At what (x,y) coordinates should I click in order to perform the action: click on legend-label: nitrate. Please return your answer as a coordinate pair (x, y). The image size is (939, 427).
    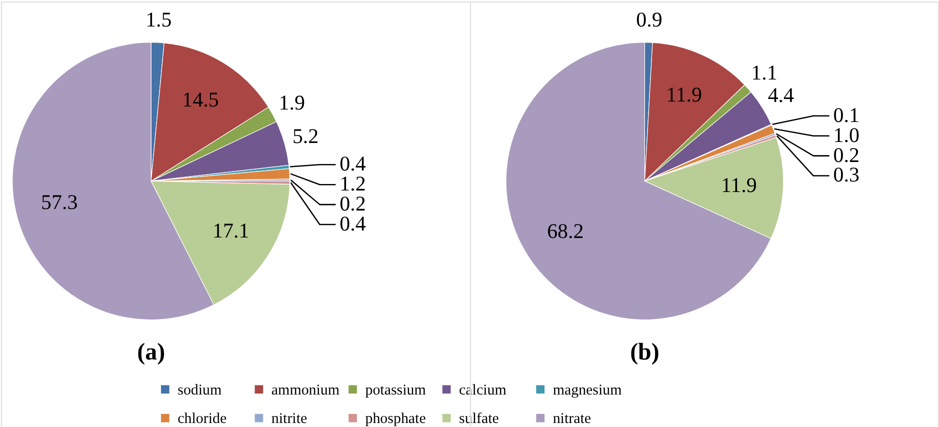
    Looking at the image, I should click on (572, 419).